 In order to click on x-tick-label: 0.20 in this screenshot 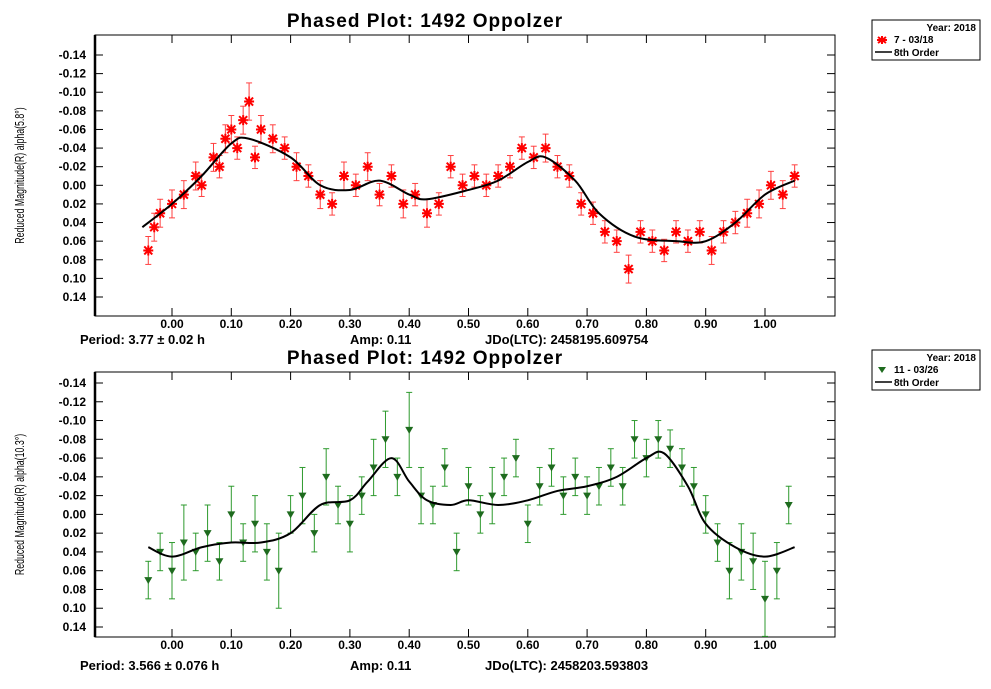, I will do `click(291, 324)`.